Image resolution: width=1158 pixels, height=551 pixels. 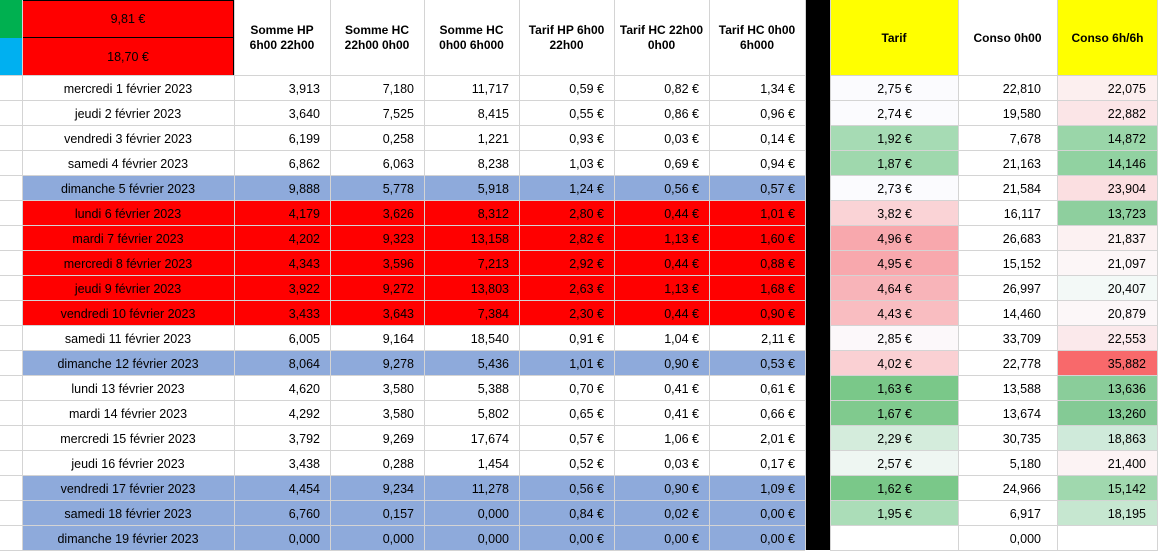 I want to click on cell-thc2: 0,88 €, so click(x=757, y=263).